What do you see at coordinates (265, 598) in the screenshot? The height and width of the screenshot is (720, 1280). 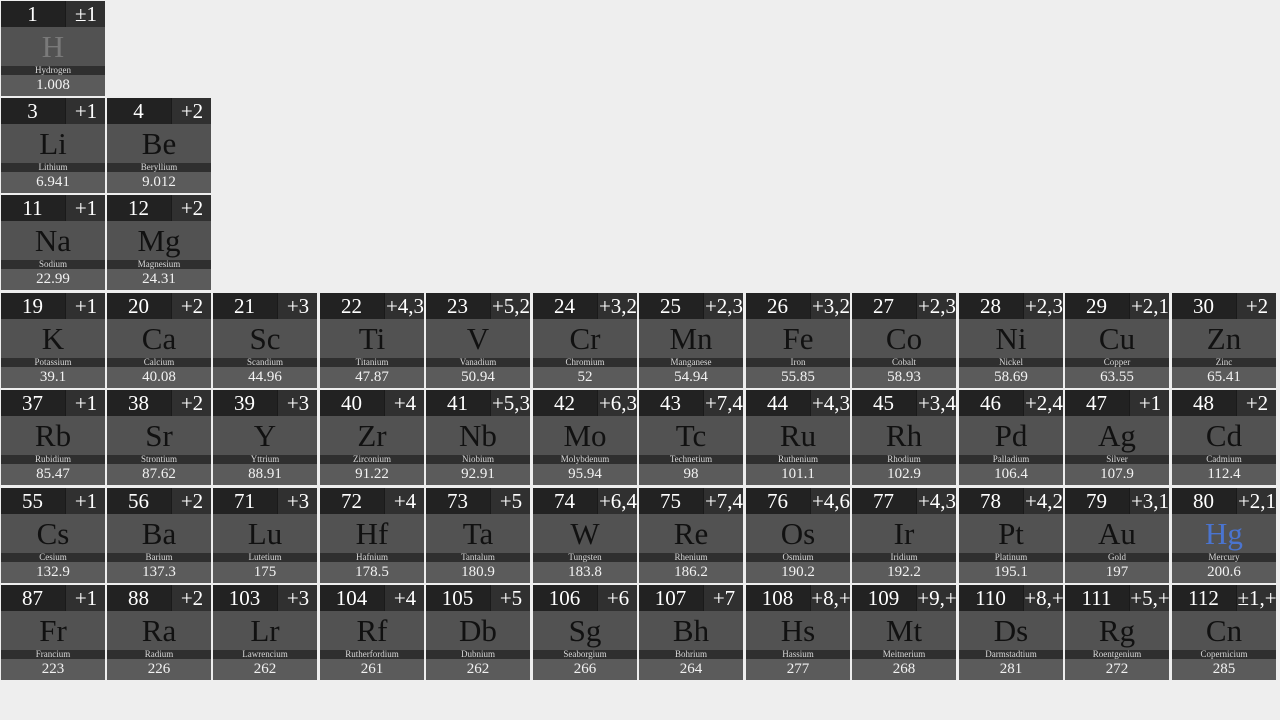 I see `element-header: 103 +3` at bounding box center [265, 598].